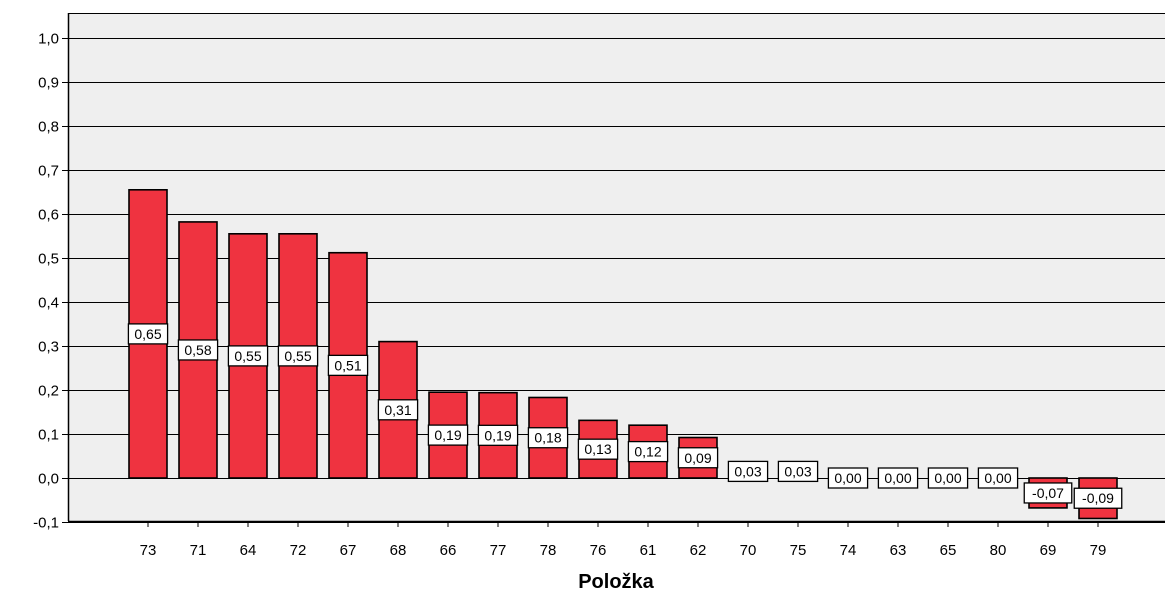 The image size is (1165, 597). What do you see at coordinates (46, 523) in the screenshot?
I see `y-tick-label: -0,1` at bounding box center [46, 523].